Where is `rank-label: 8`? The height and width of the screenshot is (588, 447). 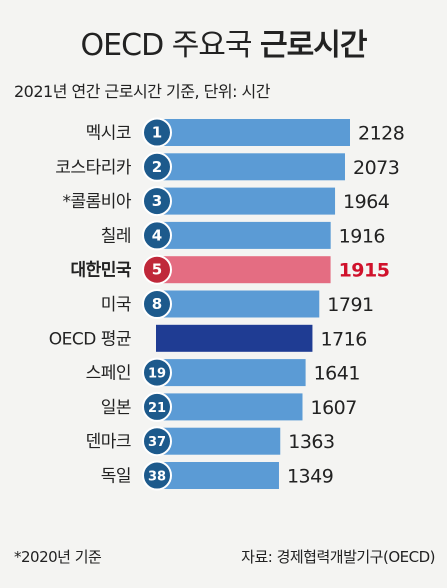
rank-label: 8 is located at coordinates (157, 304).